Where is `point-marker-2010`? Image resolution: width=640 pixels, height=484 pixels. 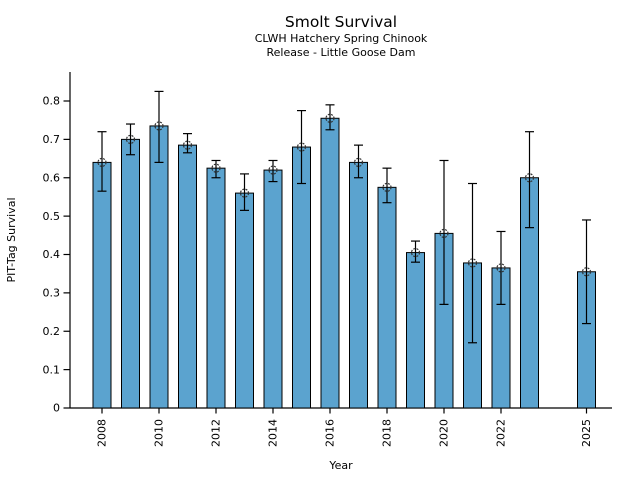 point-marker-2010 is located at coordinates (159, 126).